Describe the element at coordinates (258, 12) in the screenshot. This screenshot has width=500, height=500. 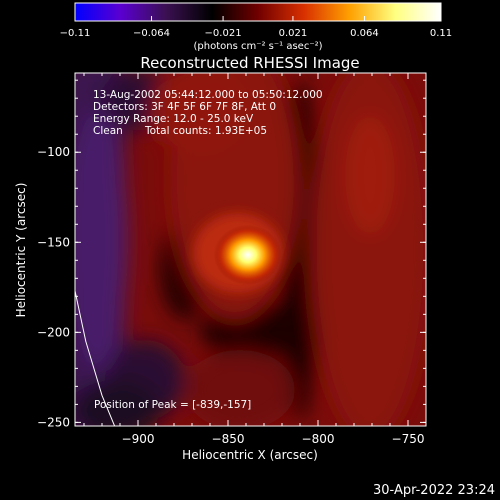
I see `colorbar` at that location.